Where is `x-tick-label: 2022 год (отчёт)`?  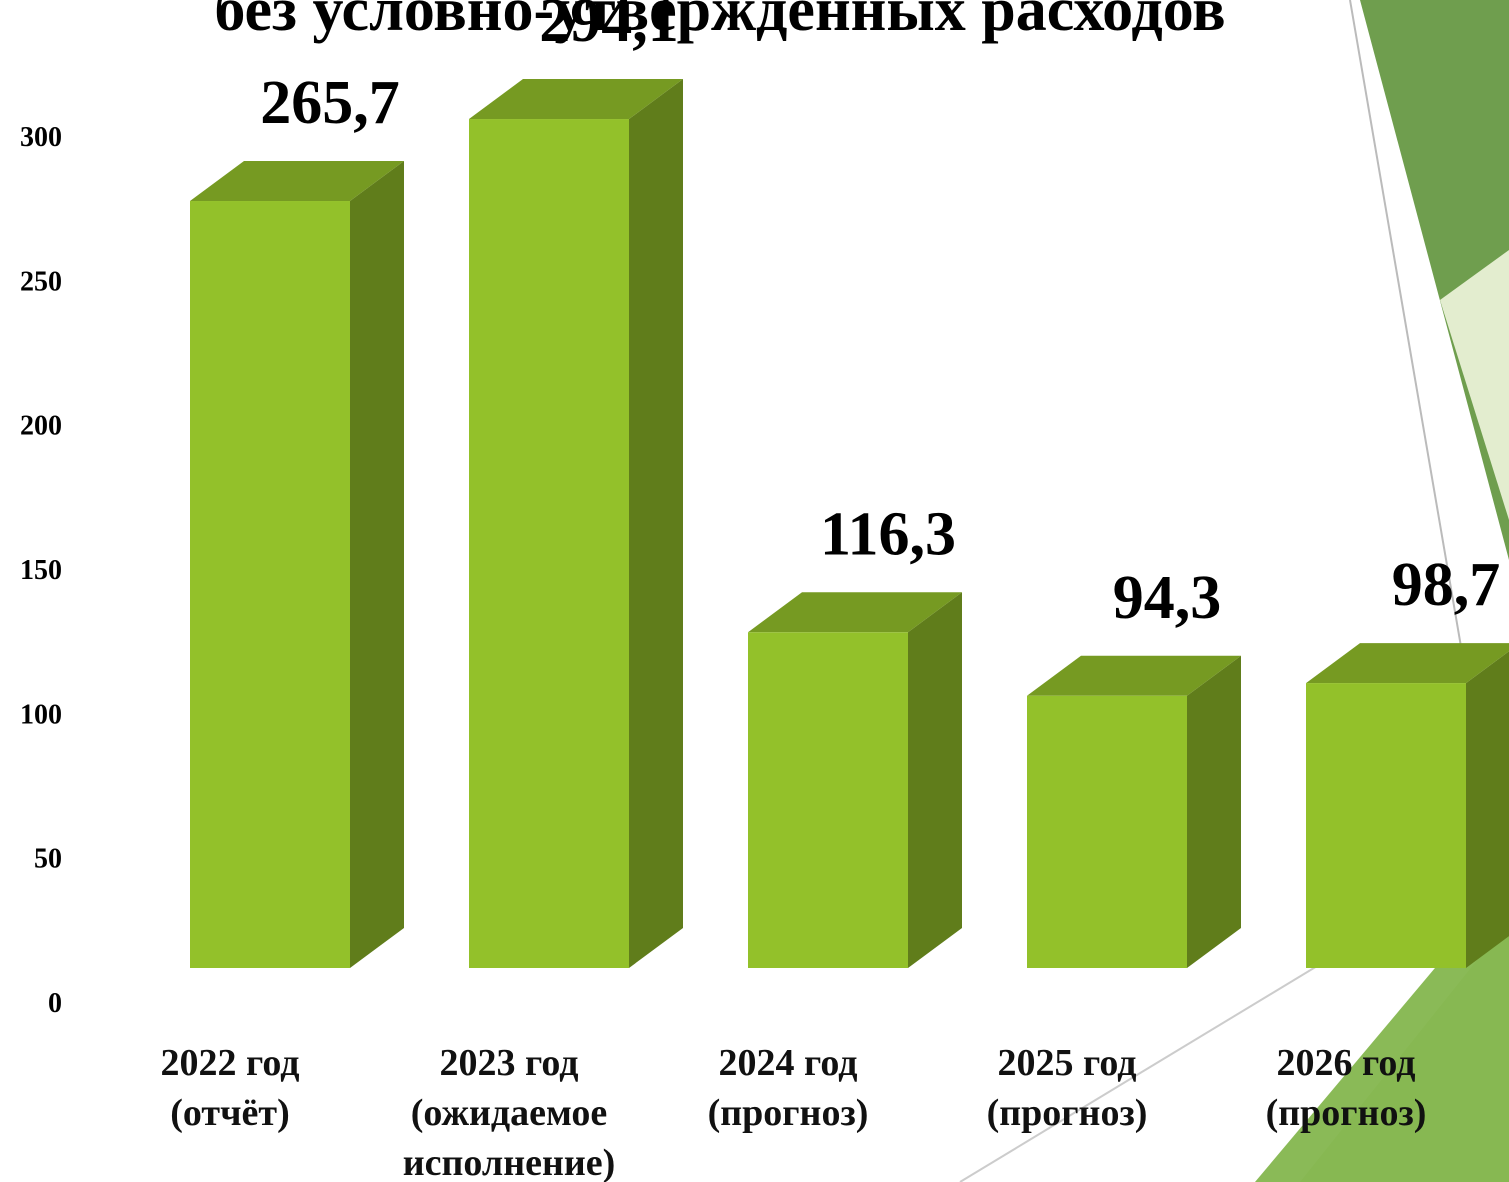 x-tick-label: 2022 год (отчёт) is located at coordinates (230, 1088).